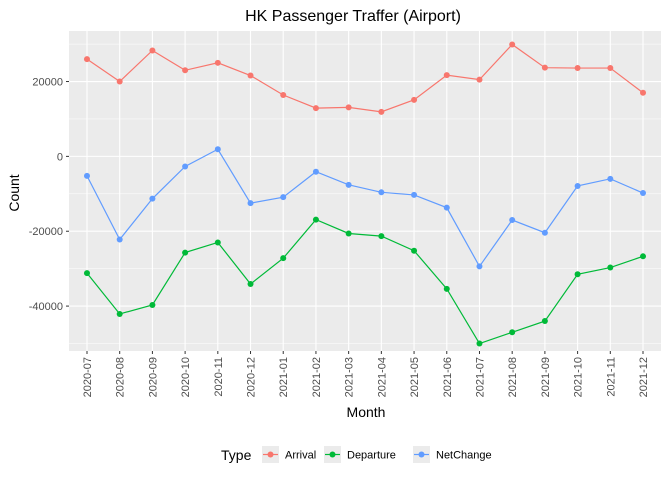 This screenshot has height=480, width=672. I want to click on y-tick-label: 20000, so click(47, 83).